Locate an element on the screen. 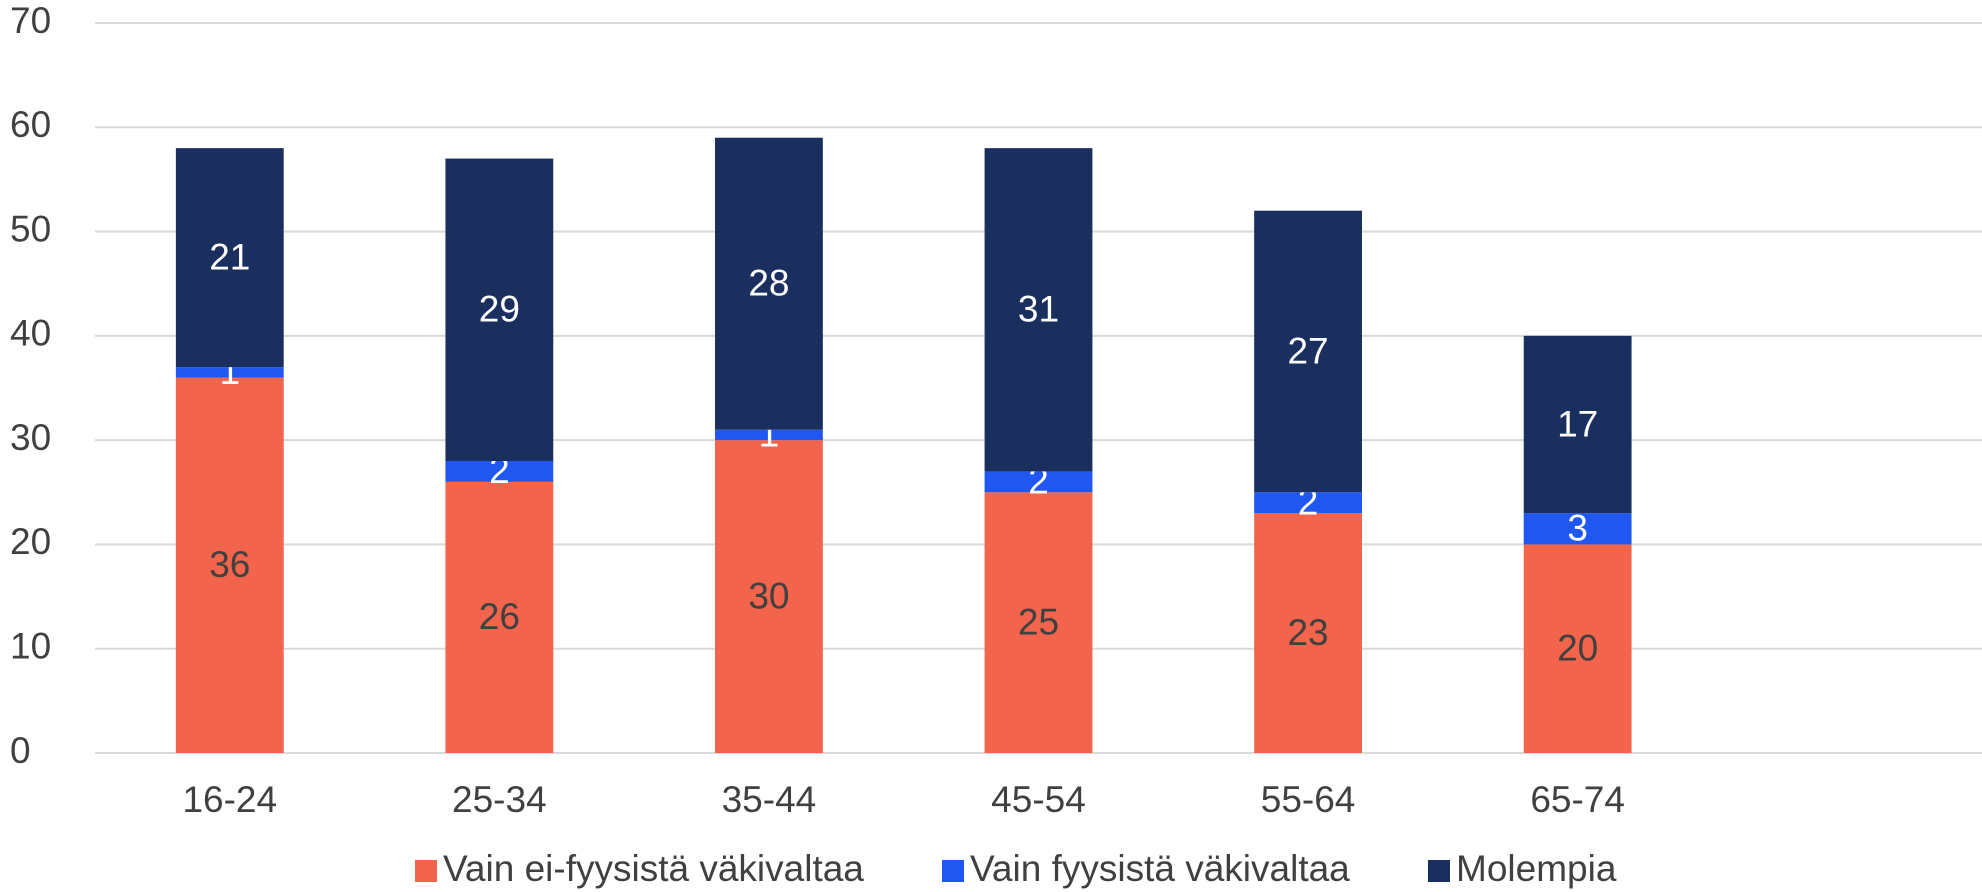 The height and width of the screenshot is (892, 1982). legend-label: Molempia is located at coordinates (1536, 868).